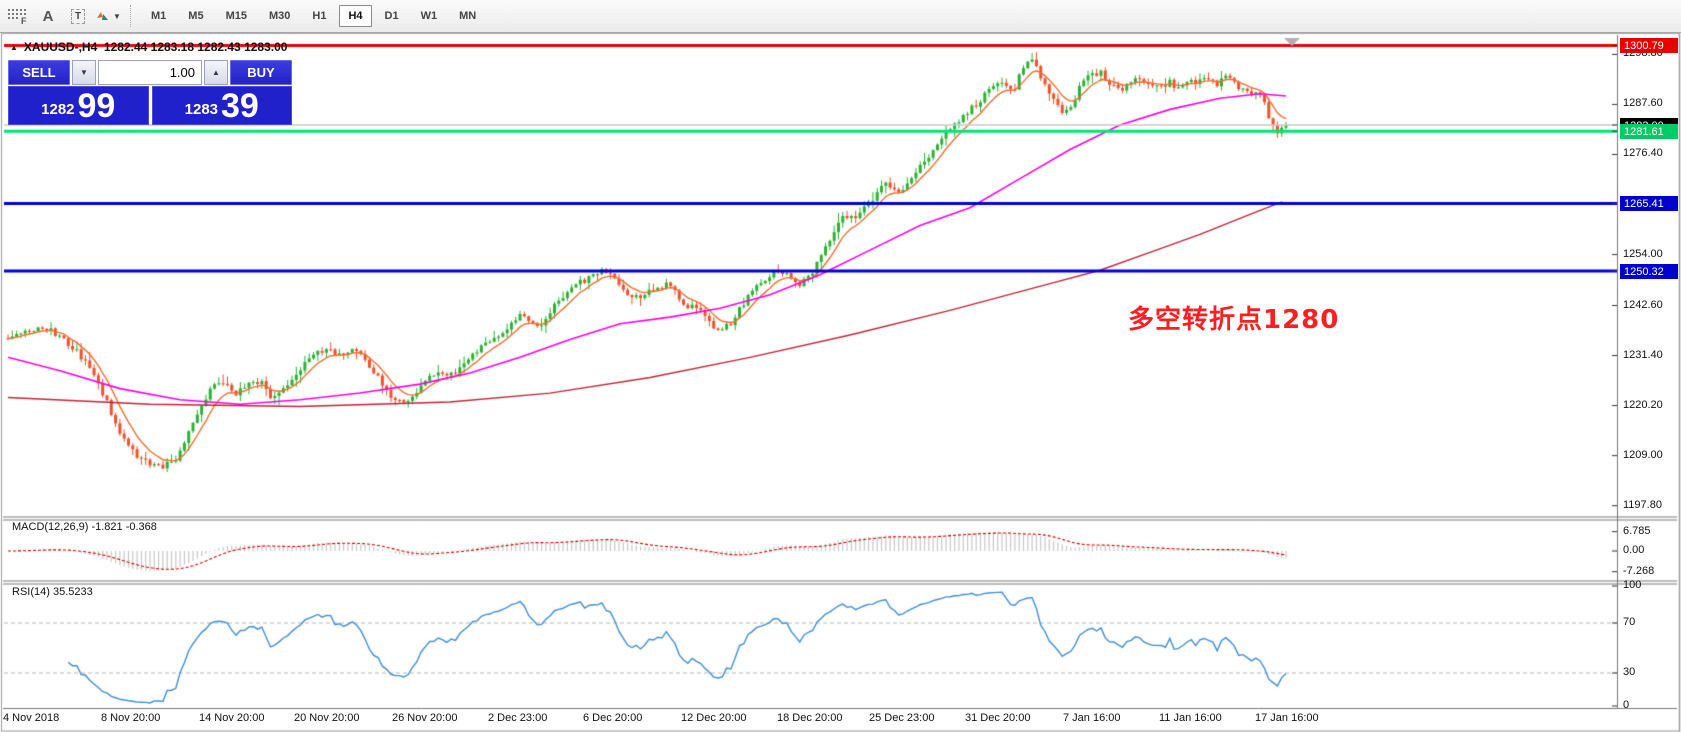 The height and width of the screenshot is (732, 1681). I want to click on price-axis-tick: 1209.00, so click(1643, 455).